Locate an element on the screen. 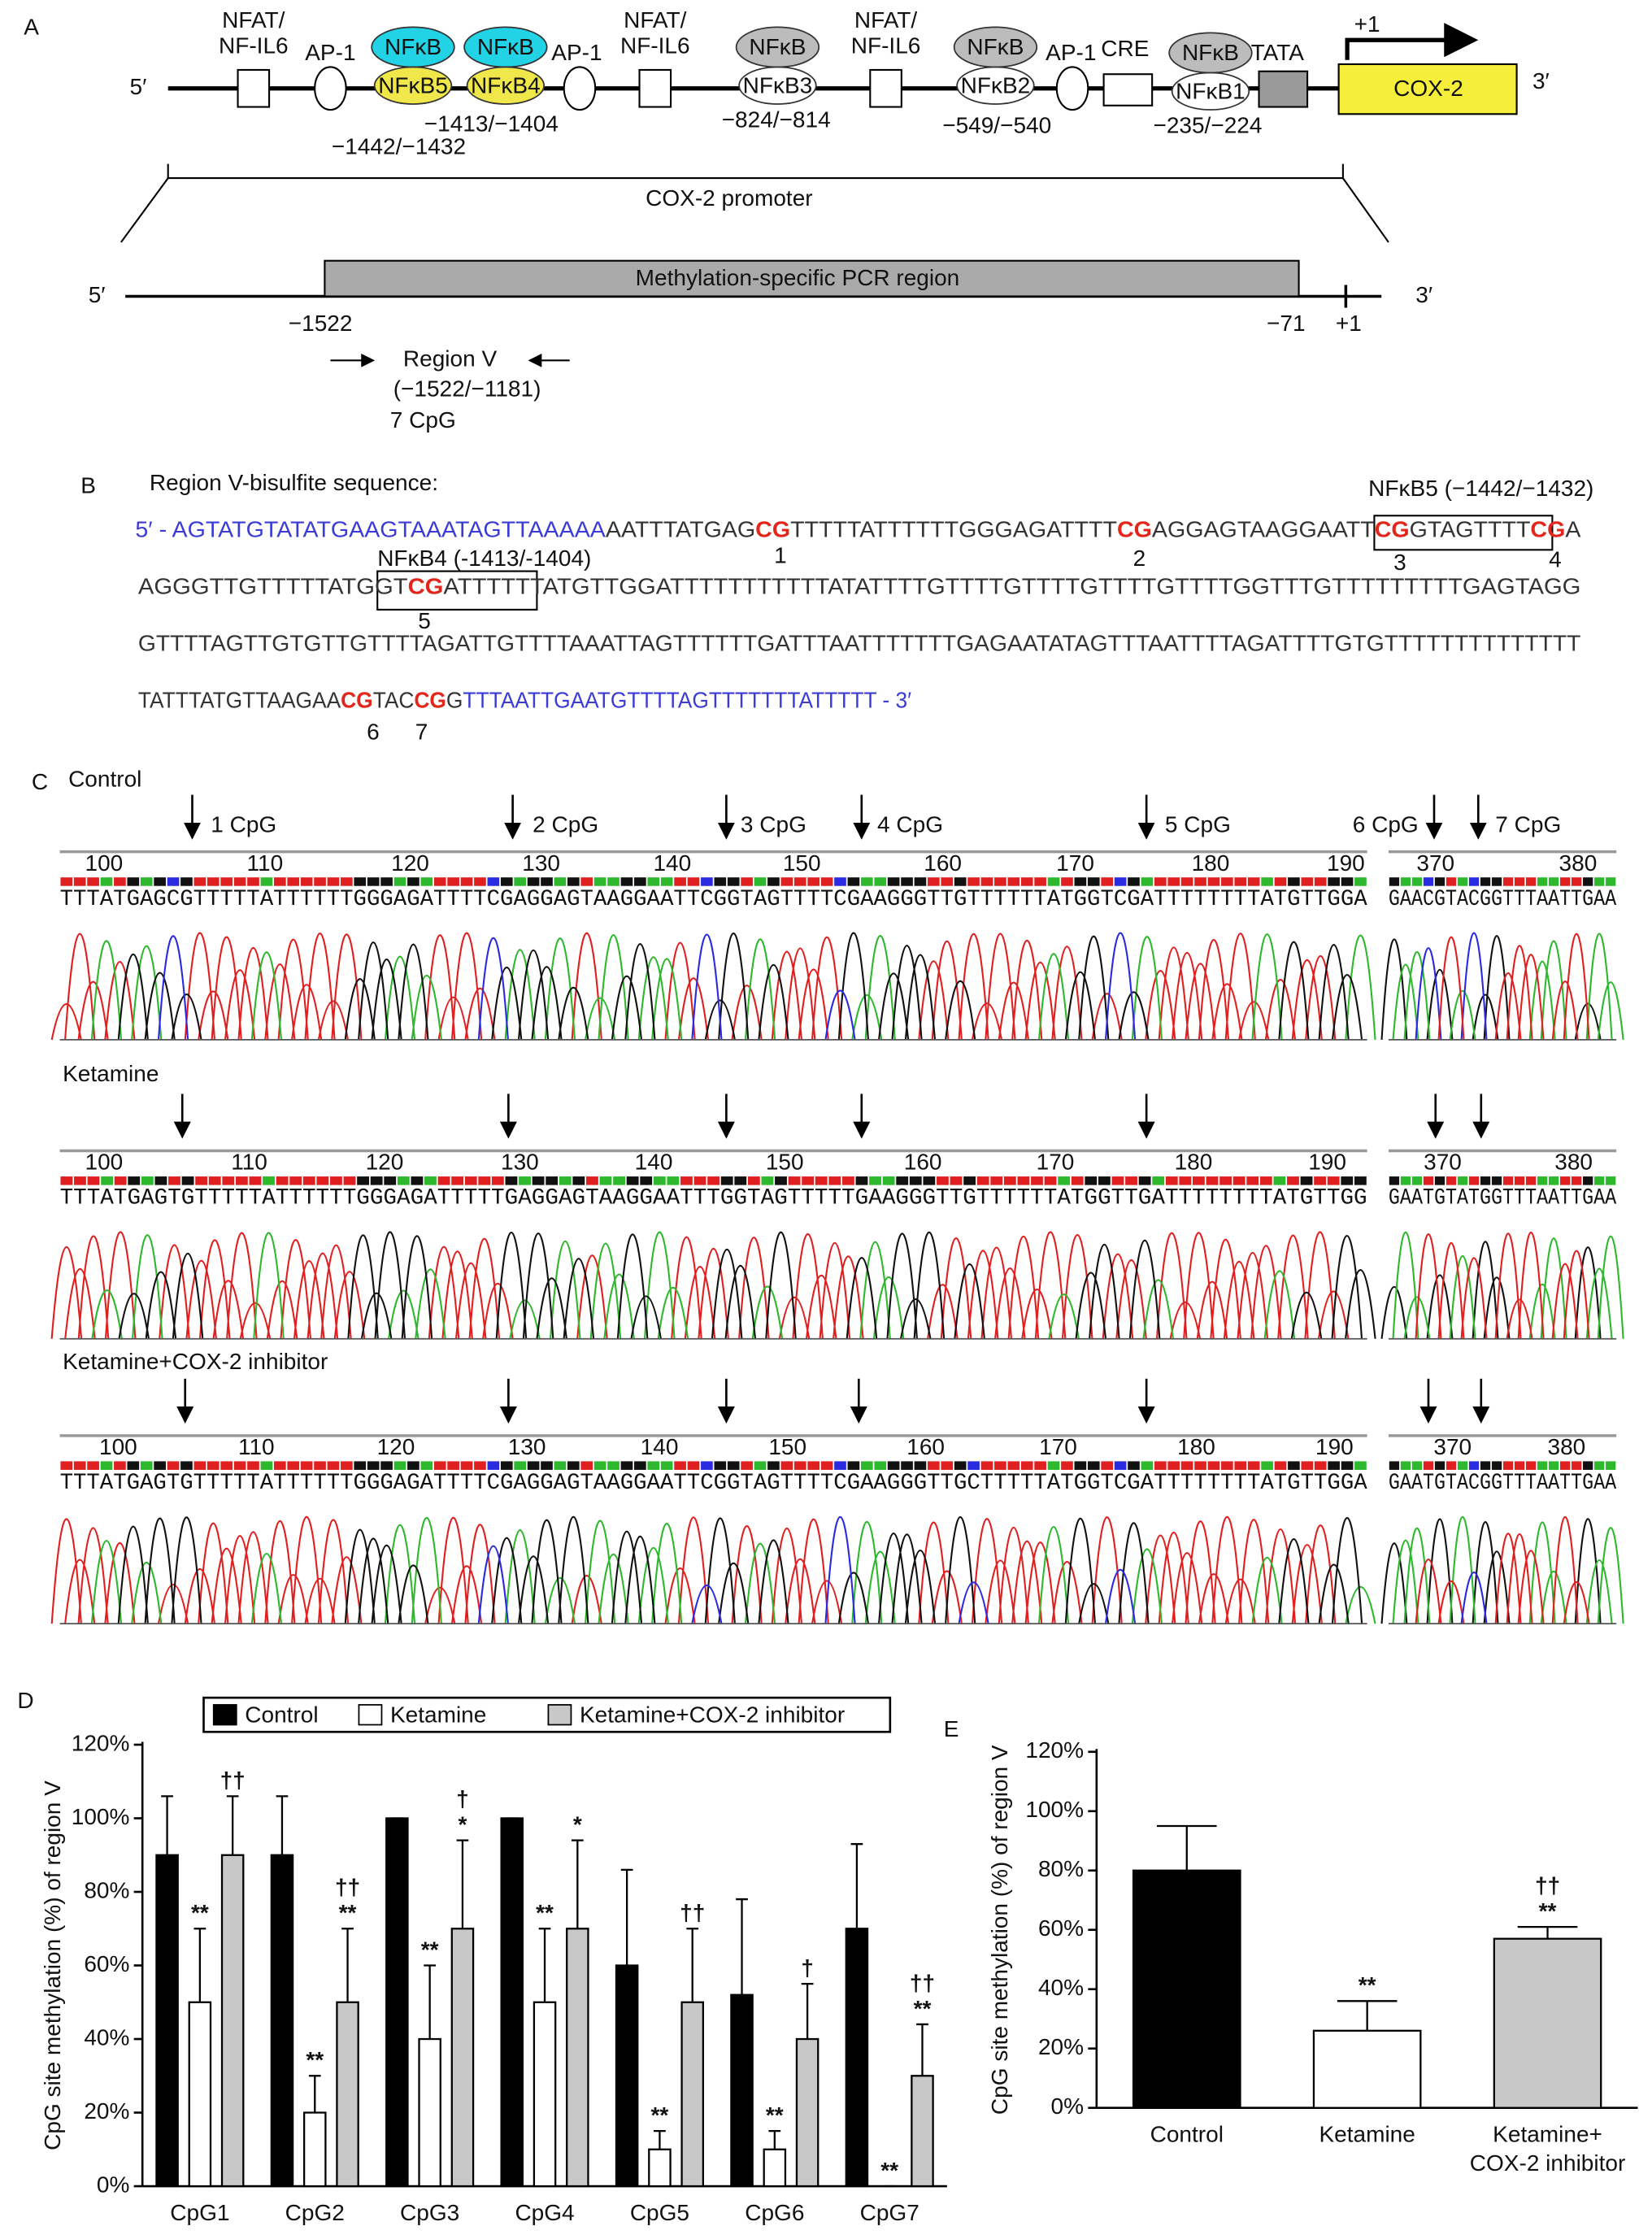  position-number: 160 is located at coordinates (923, 1162).